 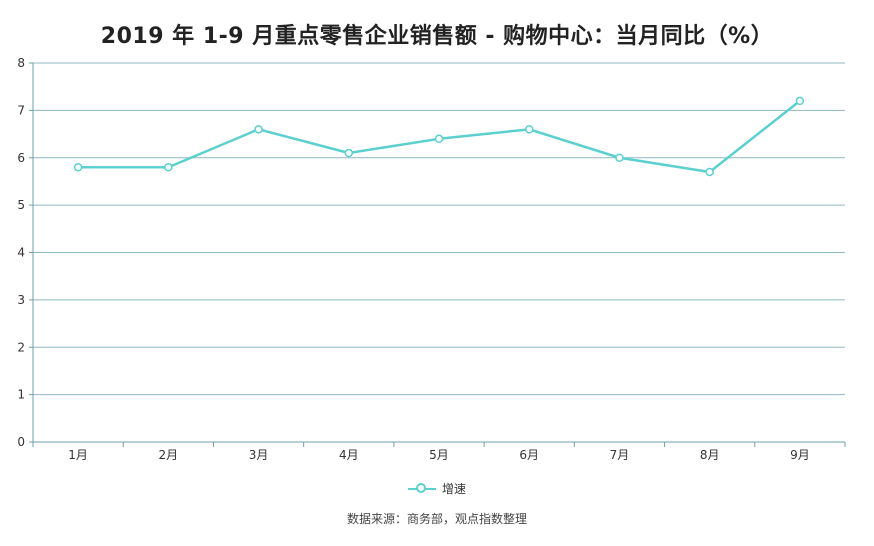 I want to click on legend: 增速, so click(x=437, y=488).